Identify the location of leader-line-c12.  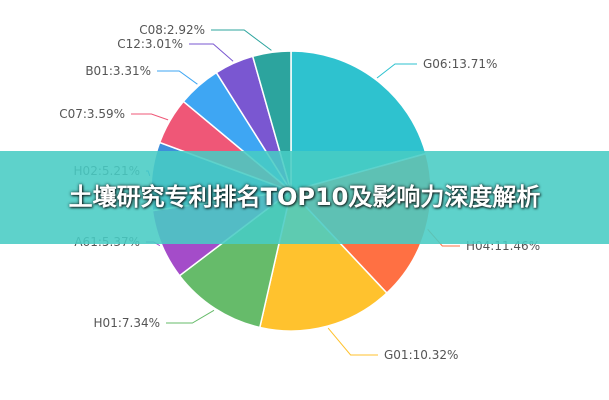
(211, 52).